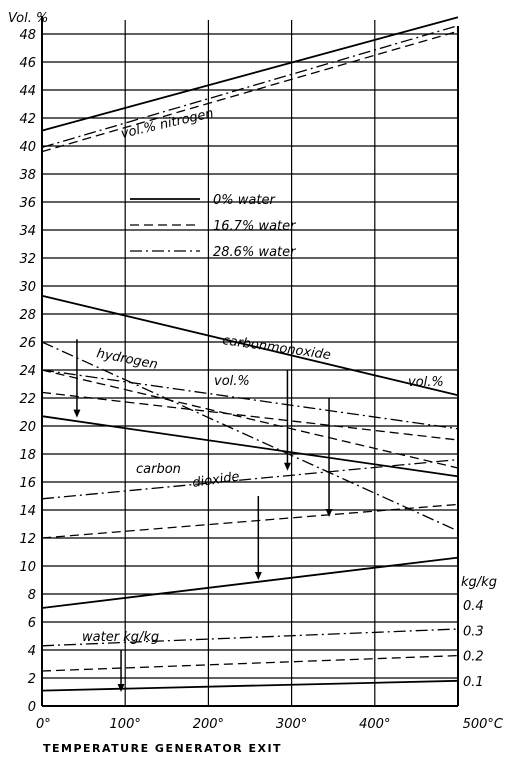 The width and height of the screenshot is (509, 767). I want to click on y-tick-label-2: 4, so click(32, 651).